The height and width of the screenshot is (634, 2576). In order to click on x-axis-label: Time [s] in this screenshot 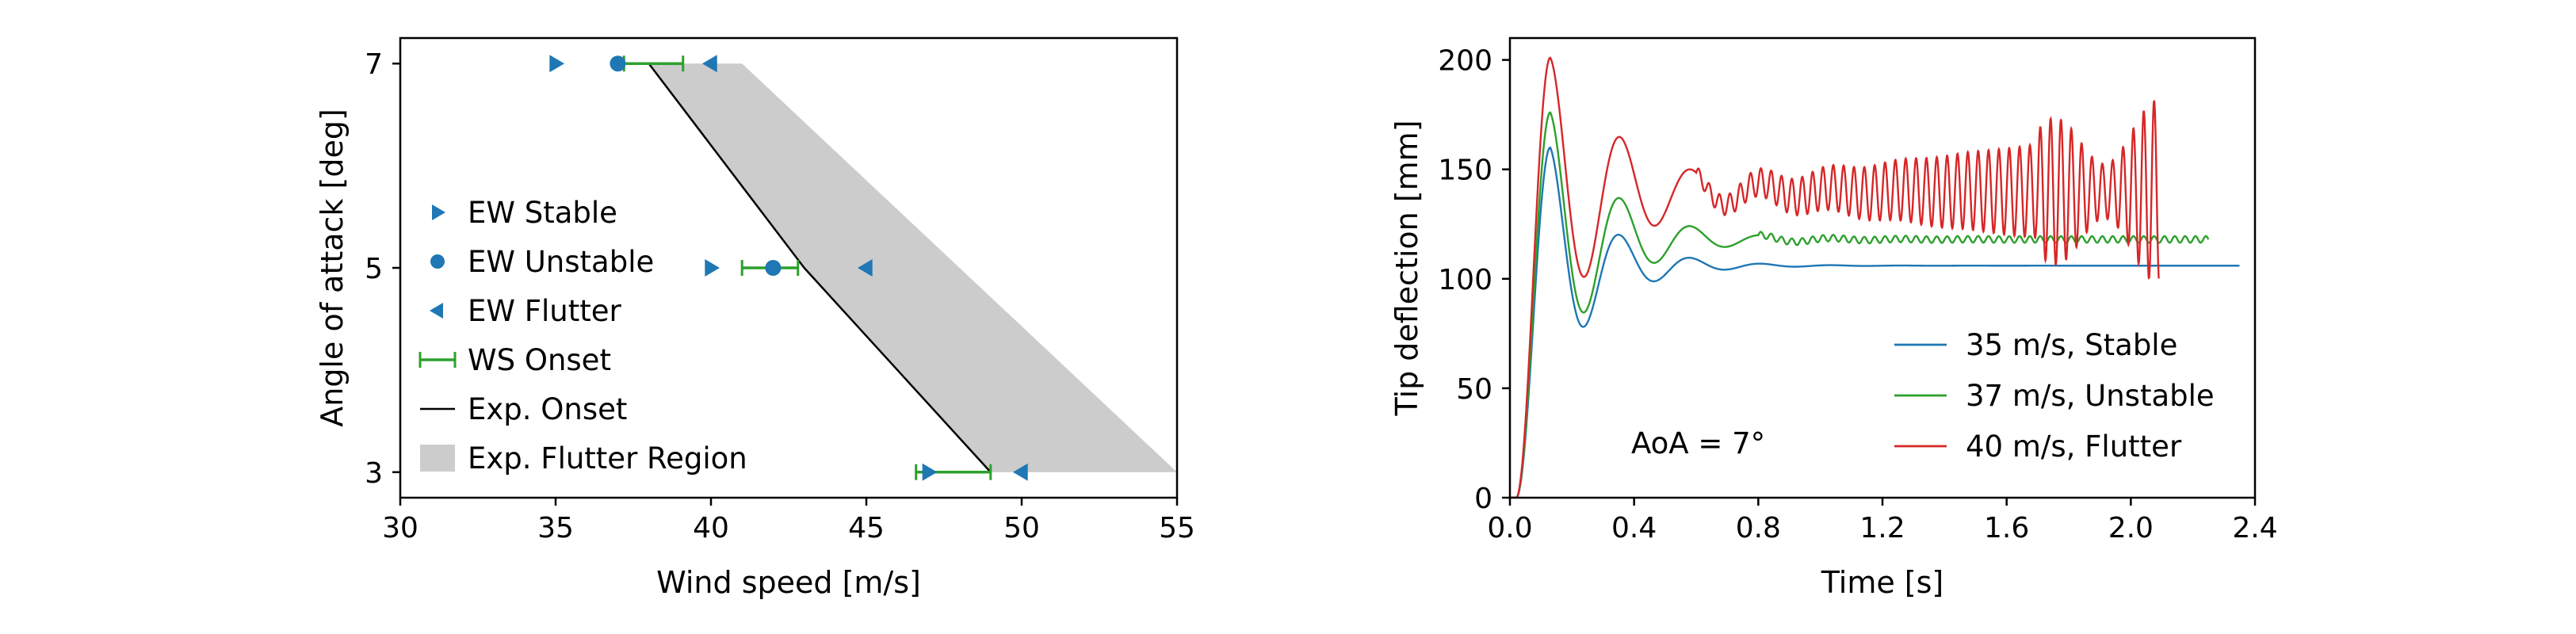, I will do `click(1883, 582)`.